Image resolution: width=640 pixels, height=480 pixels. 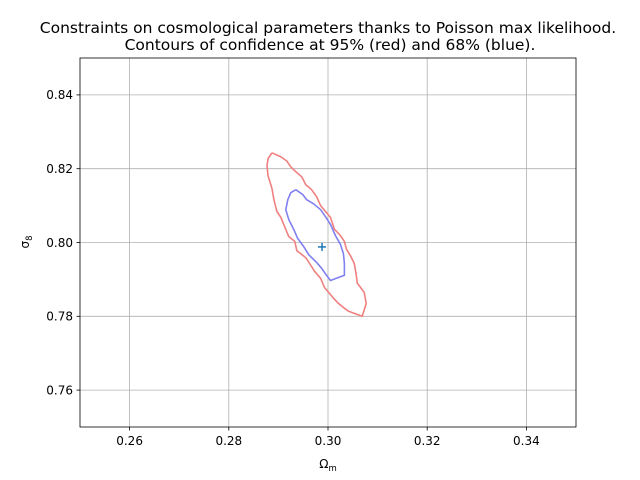 I want to click on x-axis-label: Ωm, so click(x=327, y=465).